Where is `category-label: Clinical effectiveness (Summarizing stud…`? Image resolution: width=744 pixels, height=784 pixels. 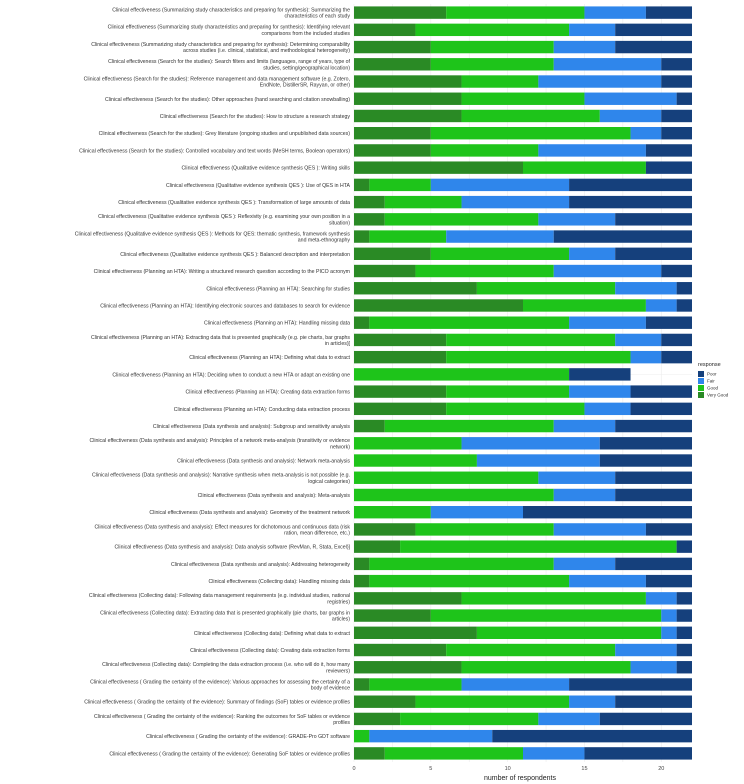
category-label: Clinical effectiveness (Summarizing stud… is located at coordinates (229, 31).